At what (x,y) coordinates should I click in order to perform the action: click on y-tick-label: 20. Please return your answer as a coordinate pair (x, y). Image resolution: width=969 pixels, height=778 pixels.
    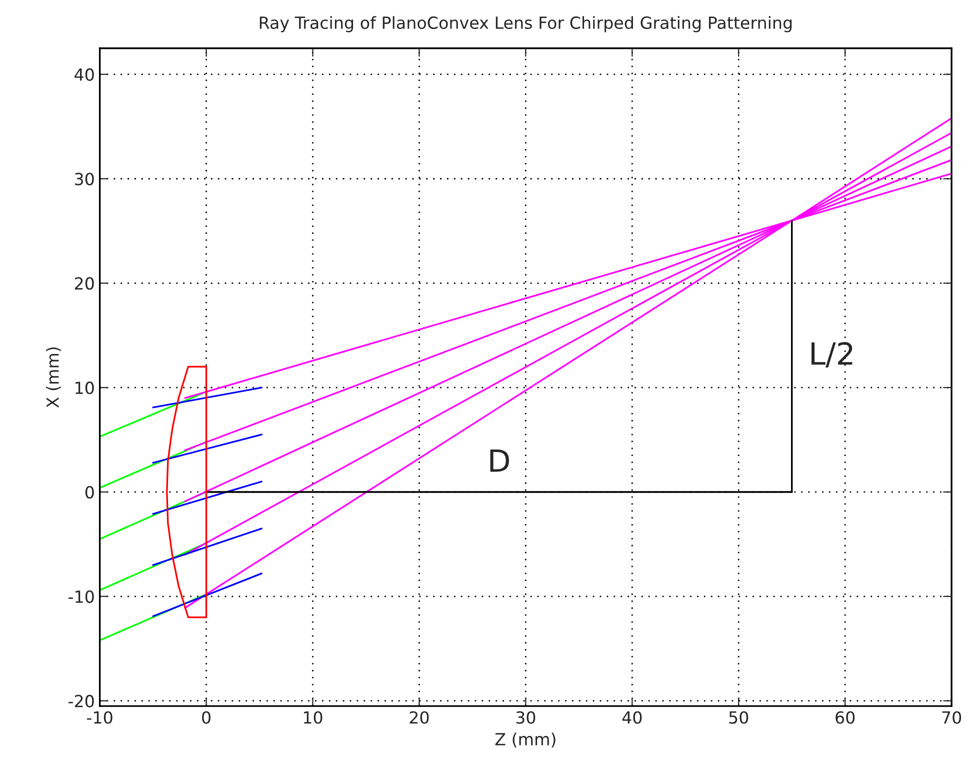
    Looking at the image, I should click on (84, 283).